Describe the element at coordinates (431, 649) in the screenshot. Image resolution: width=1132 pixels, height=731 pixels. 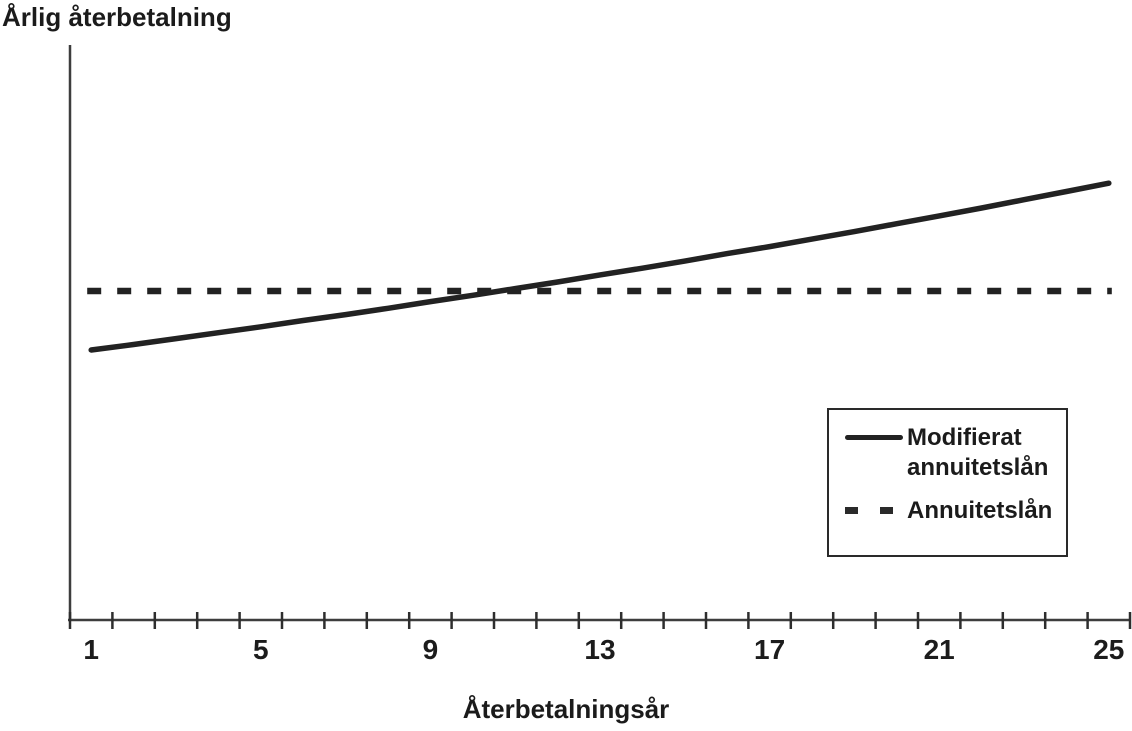
I see `x-tick-label: 9` at that location.